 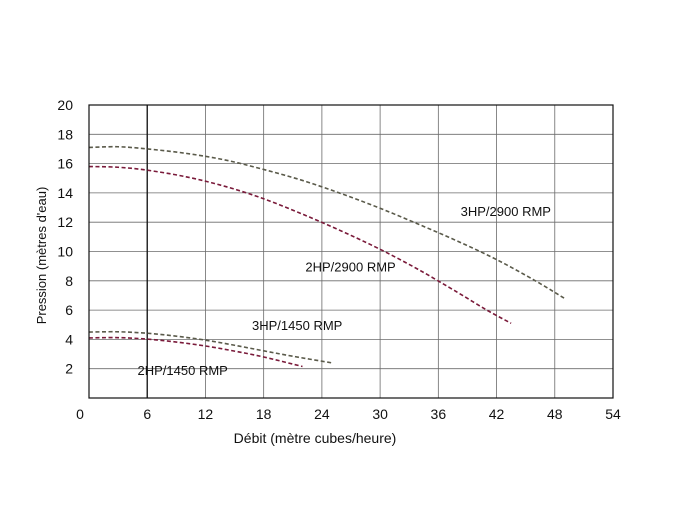 I want to click on x-tick-label: 0, so click(x=80, y=414).